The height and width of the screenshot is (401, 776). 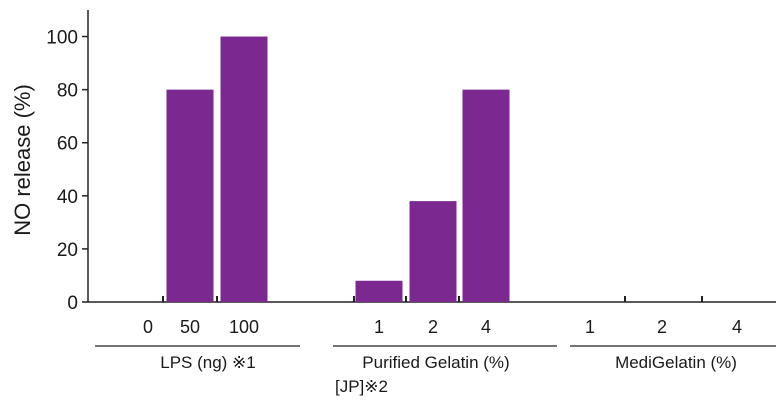 What do you see at coordinates (67, 144) in the screenshot?
I see `y-tick-label: 60` at bounding box center [67, 144].